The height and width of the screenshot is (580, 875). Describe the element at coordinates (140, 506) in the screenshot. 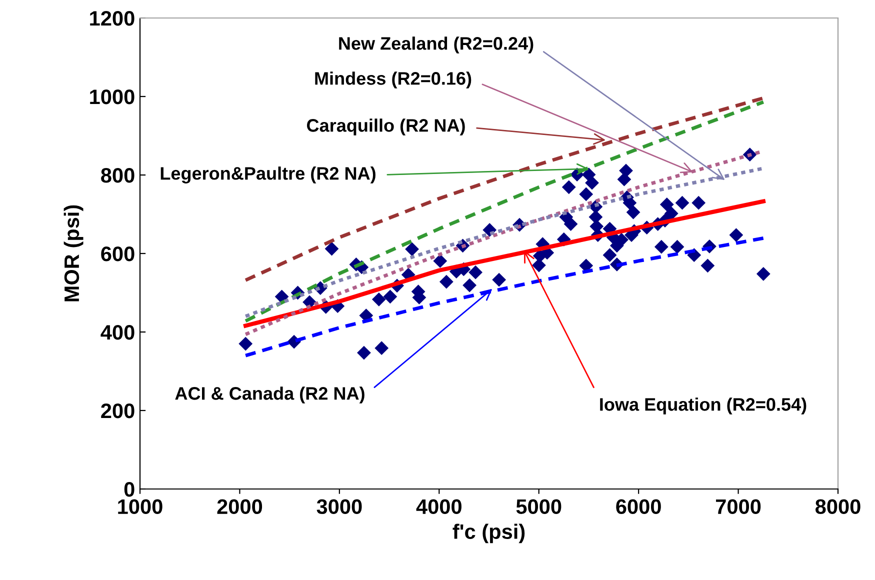

I see `x-tick-label: 1000` at that location.